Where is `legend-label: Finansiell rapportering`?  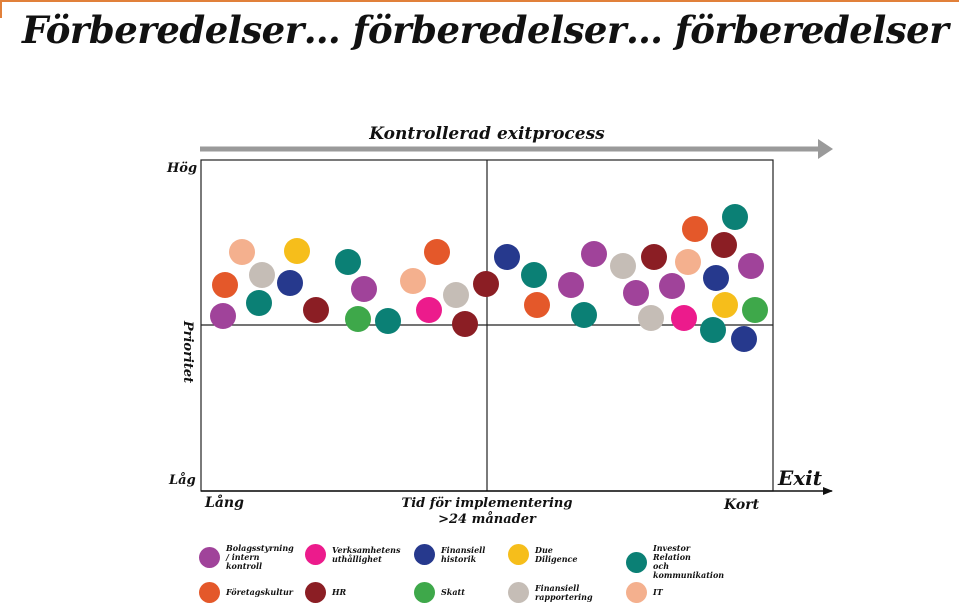
legend-label: Finansiell rapportering is located at coordinates (564, 592).